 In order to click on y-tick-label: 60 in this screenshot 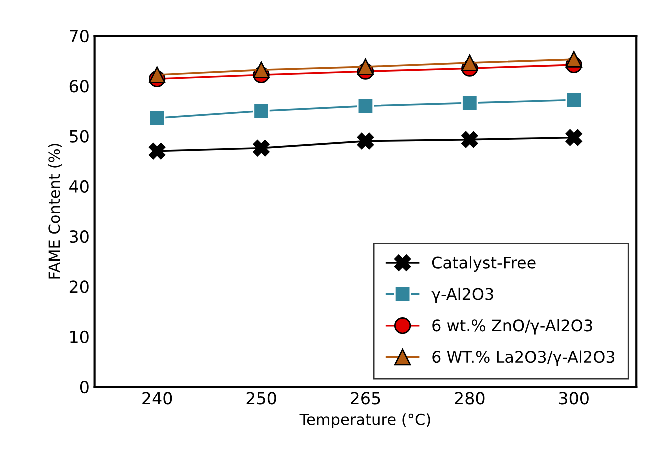, I will do `click(79, 86)`.